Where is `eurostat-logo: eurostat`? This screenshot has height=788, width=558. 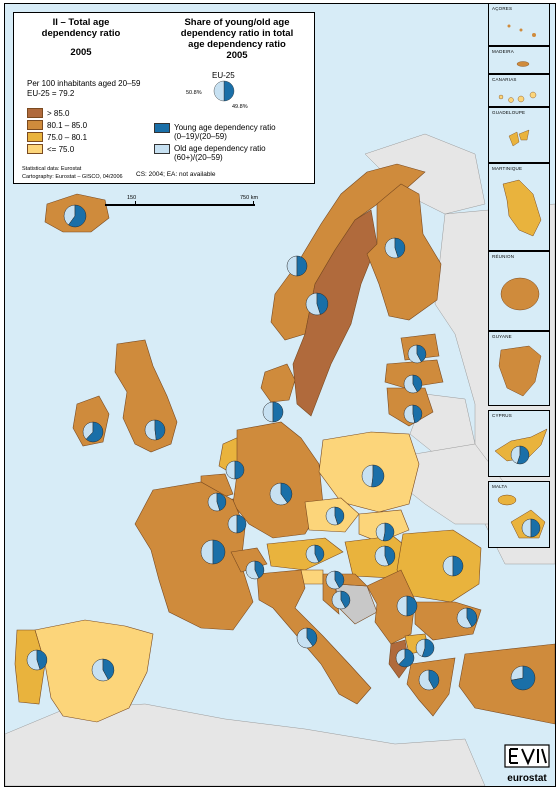 eurostat-logo: eurostat is located at coordinates (527, 764).